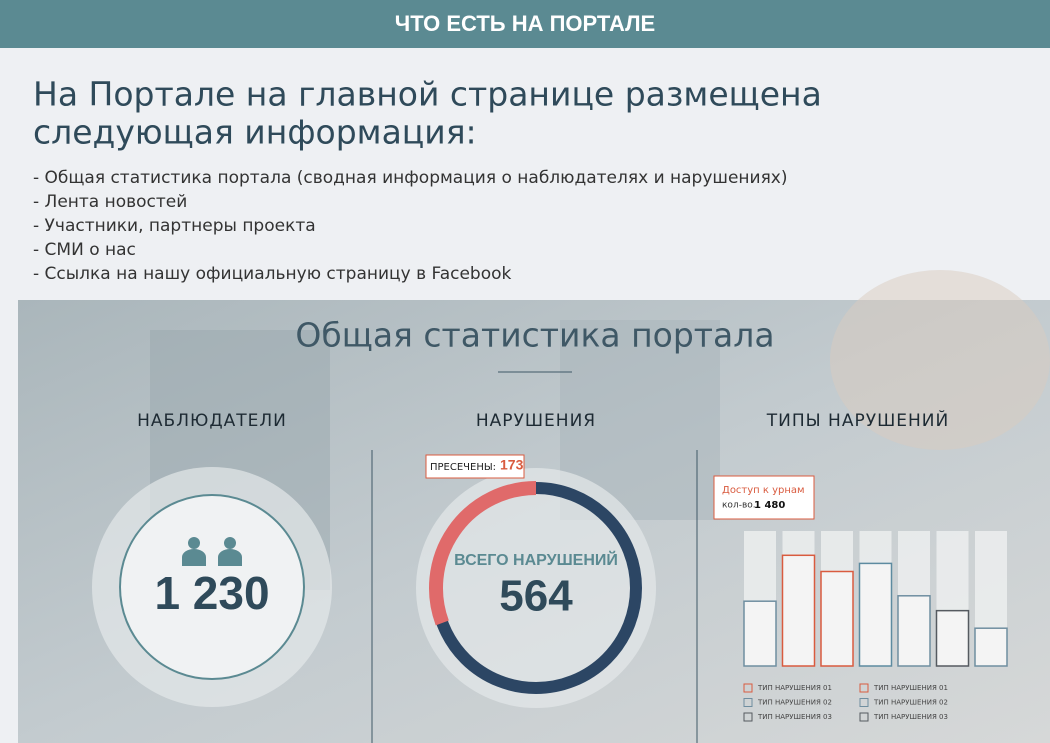  Describe the element at coordinates (857, 420) in the screenshot. I see `column-heading: ТИПЫ НАРУШЕНИЙ` at that location.